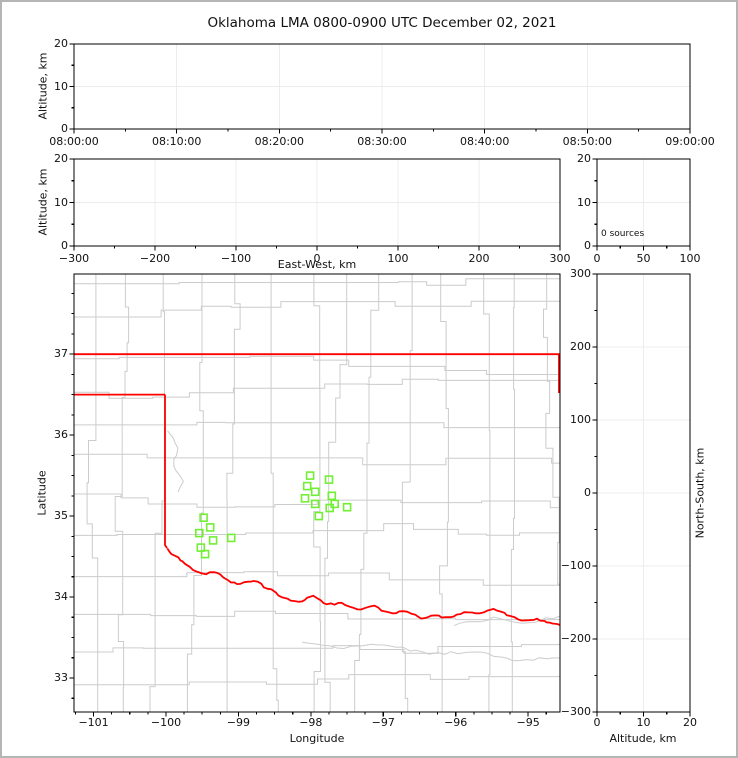  Describe the element at coordinates (623, 234) in the screenshot. I see `source-count-annotation: 0 sources` at that location.